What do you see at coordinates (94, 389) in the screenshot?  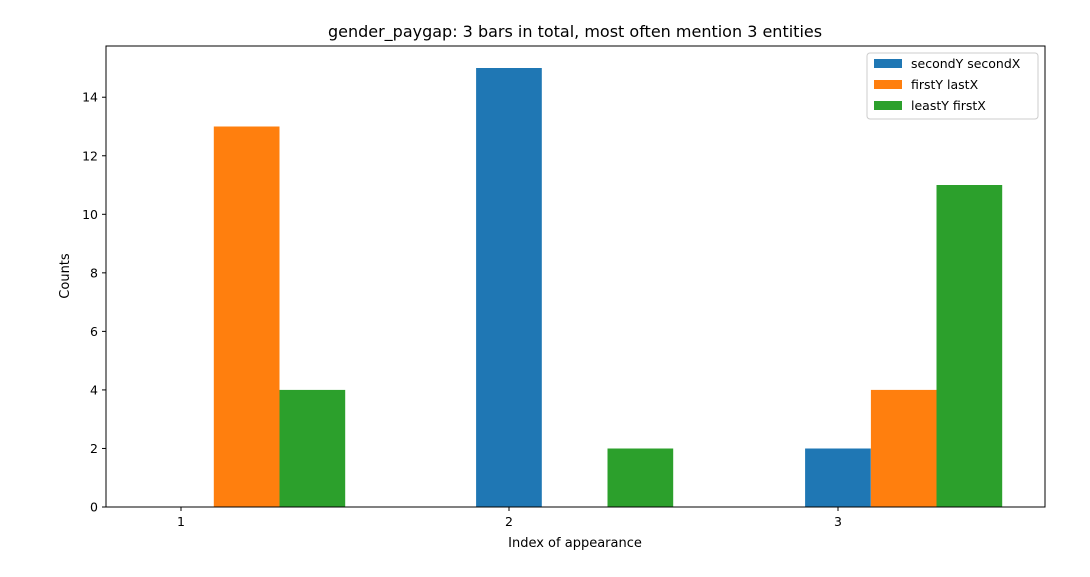 I see `y-tick-label: 4` at bounding box center [94, 389].